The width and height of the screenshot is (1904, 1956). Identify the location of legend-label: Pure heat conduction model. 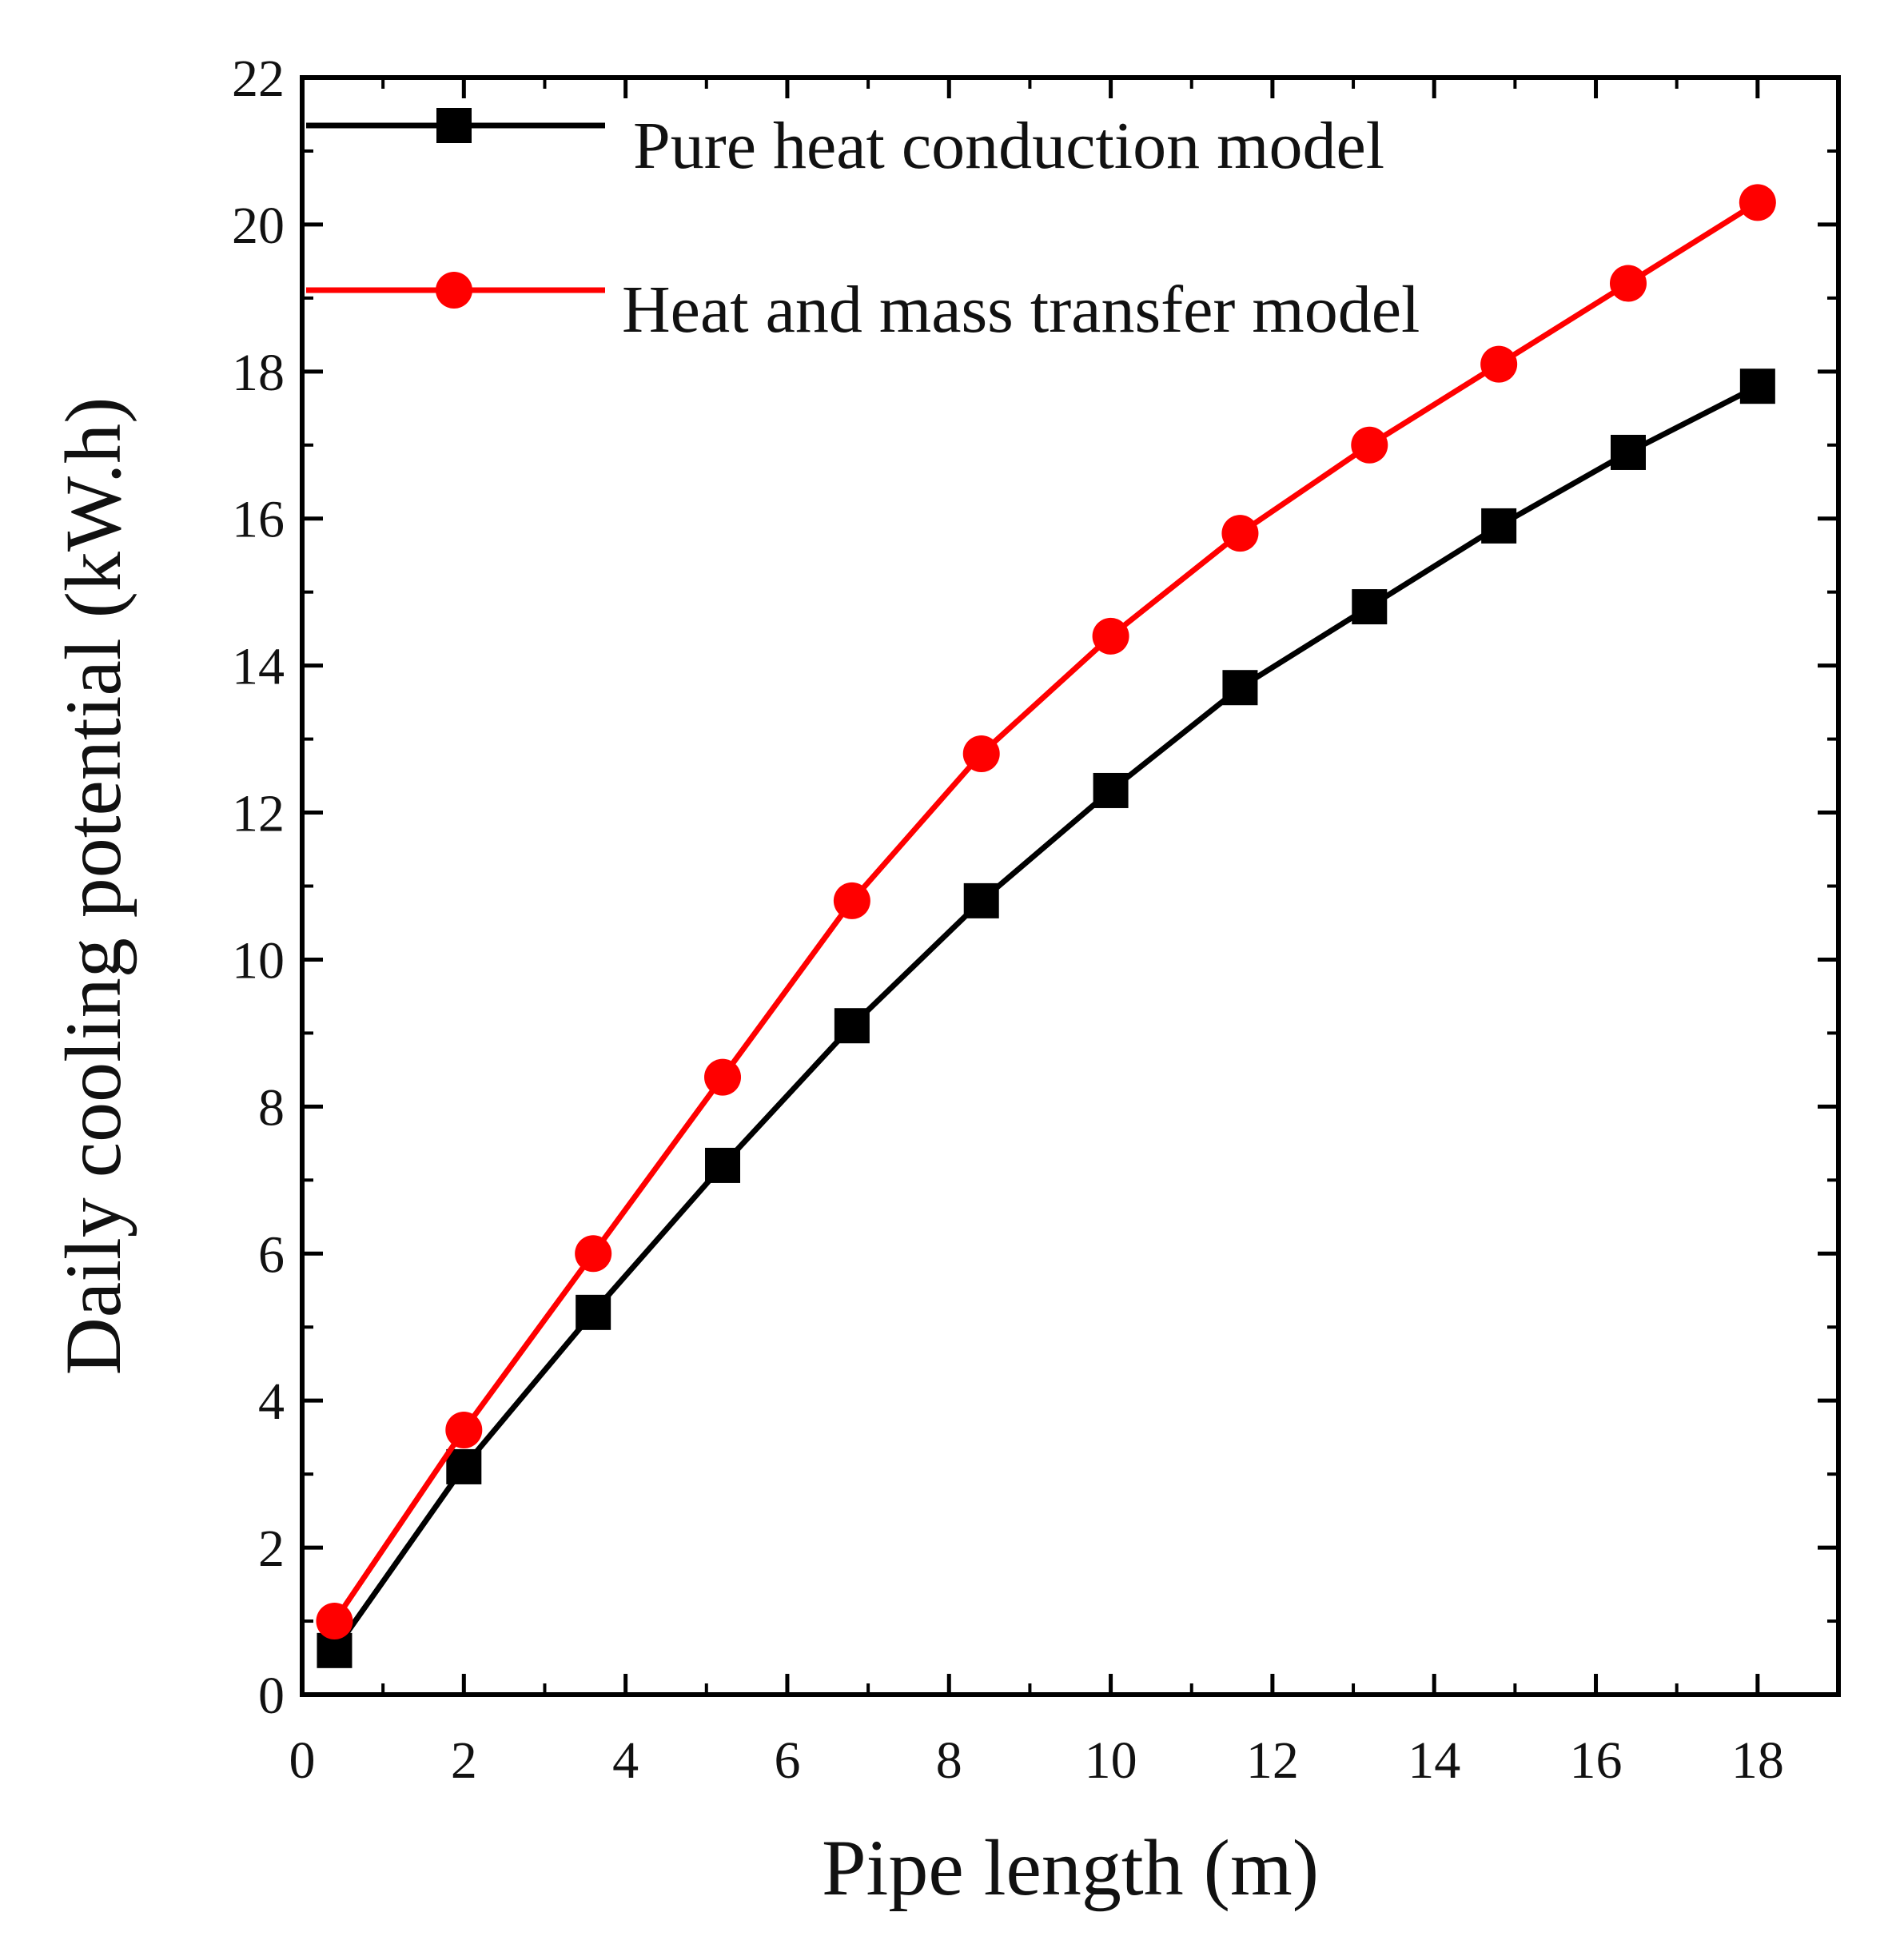
(1008, 146).